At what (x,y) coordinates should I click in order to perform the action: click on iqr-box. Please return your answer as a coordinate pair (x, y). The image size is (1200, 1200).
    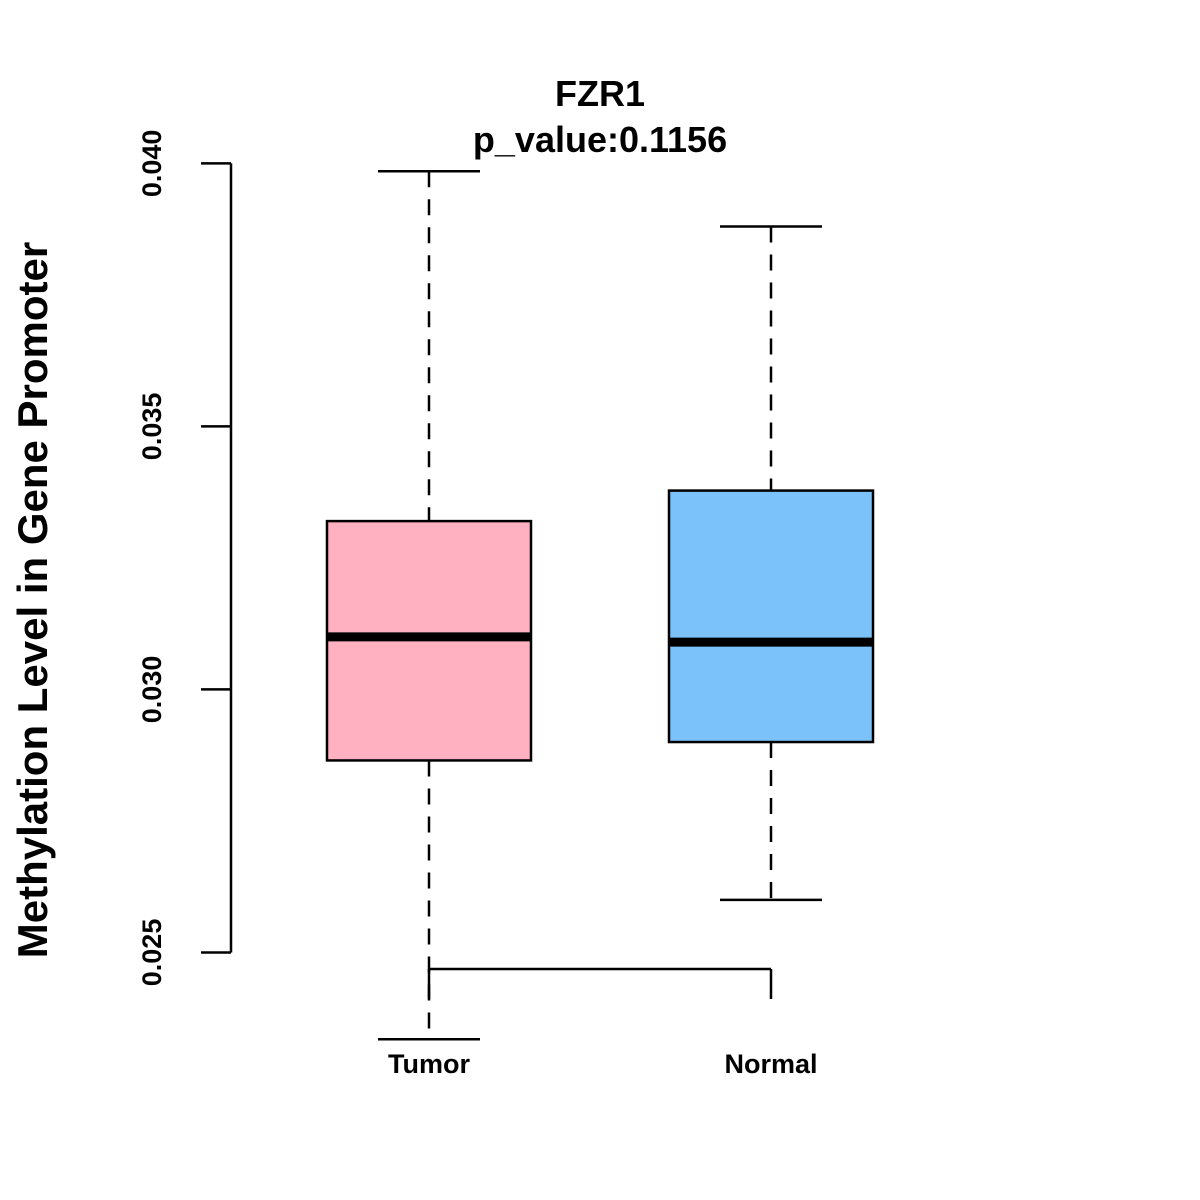
    Looking at the image, I should click on (771, 616).